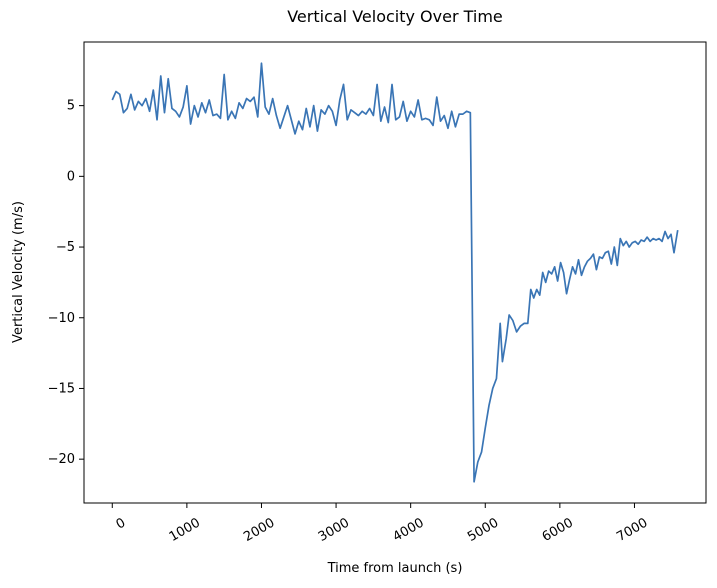  What do you see at coordinates (395, 568) in the screenshot?
I see `x-axis-label: Time from launch (s)` at bounding box center [395, 568].